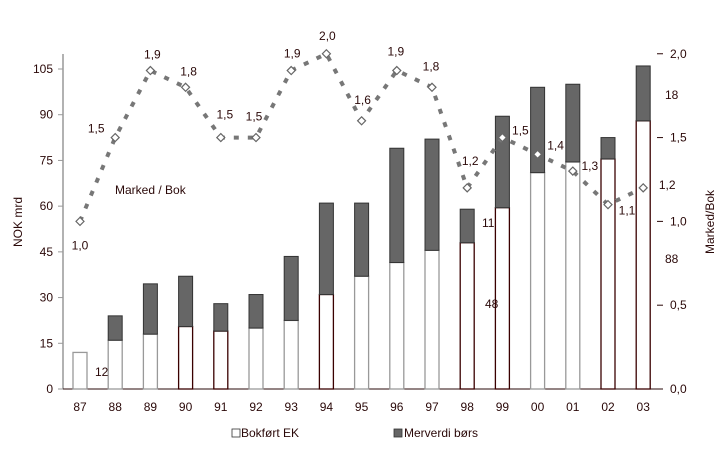  What do you see at coordinates (47, 298) in the screenshot?
I see `y-tick-label: 30` at bounding box center [47, 298].